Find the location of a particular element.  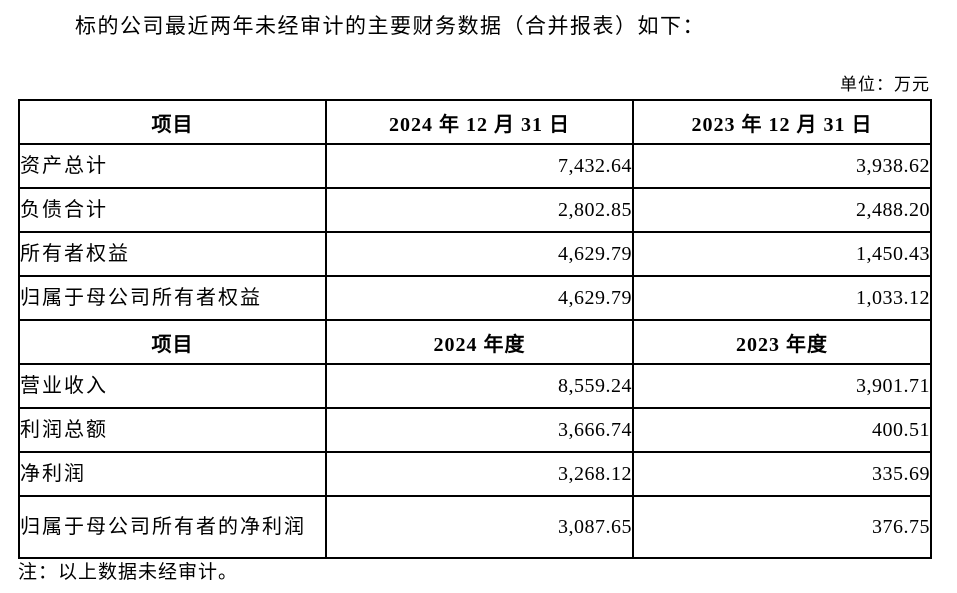

income-statement-header-row: 项目 2024 年度 2023 年度 is located at coordinates (475, 342).